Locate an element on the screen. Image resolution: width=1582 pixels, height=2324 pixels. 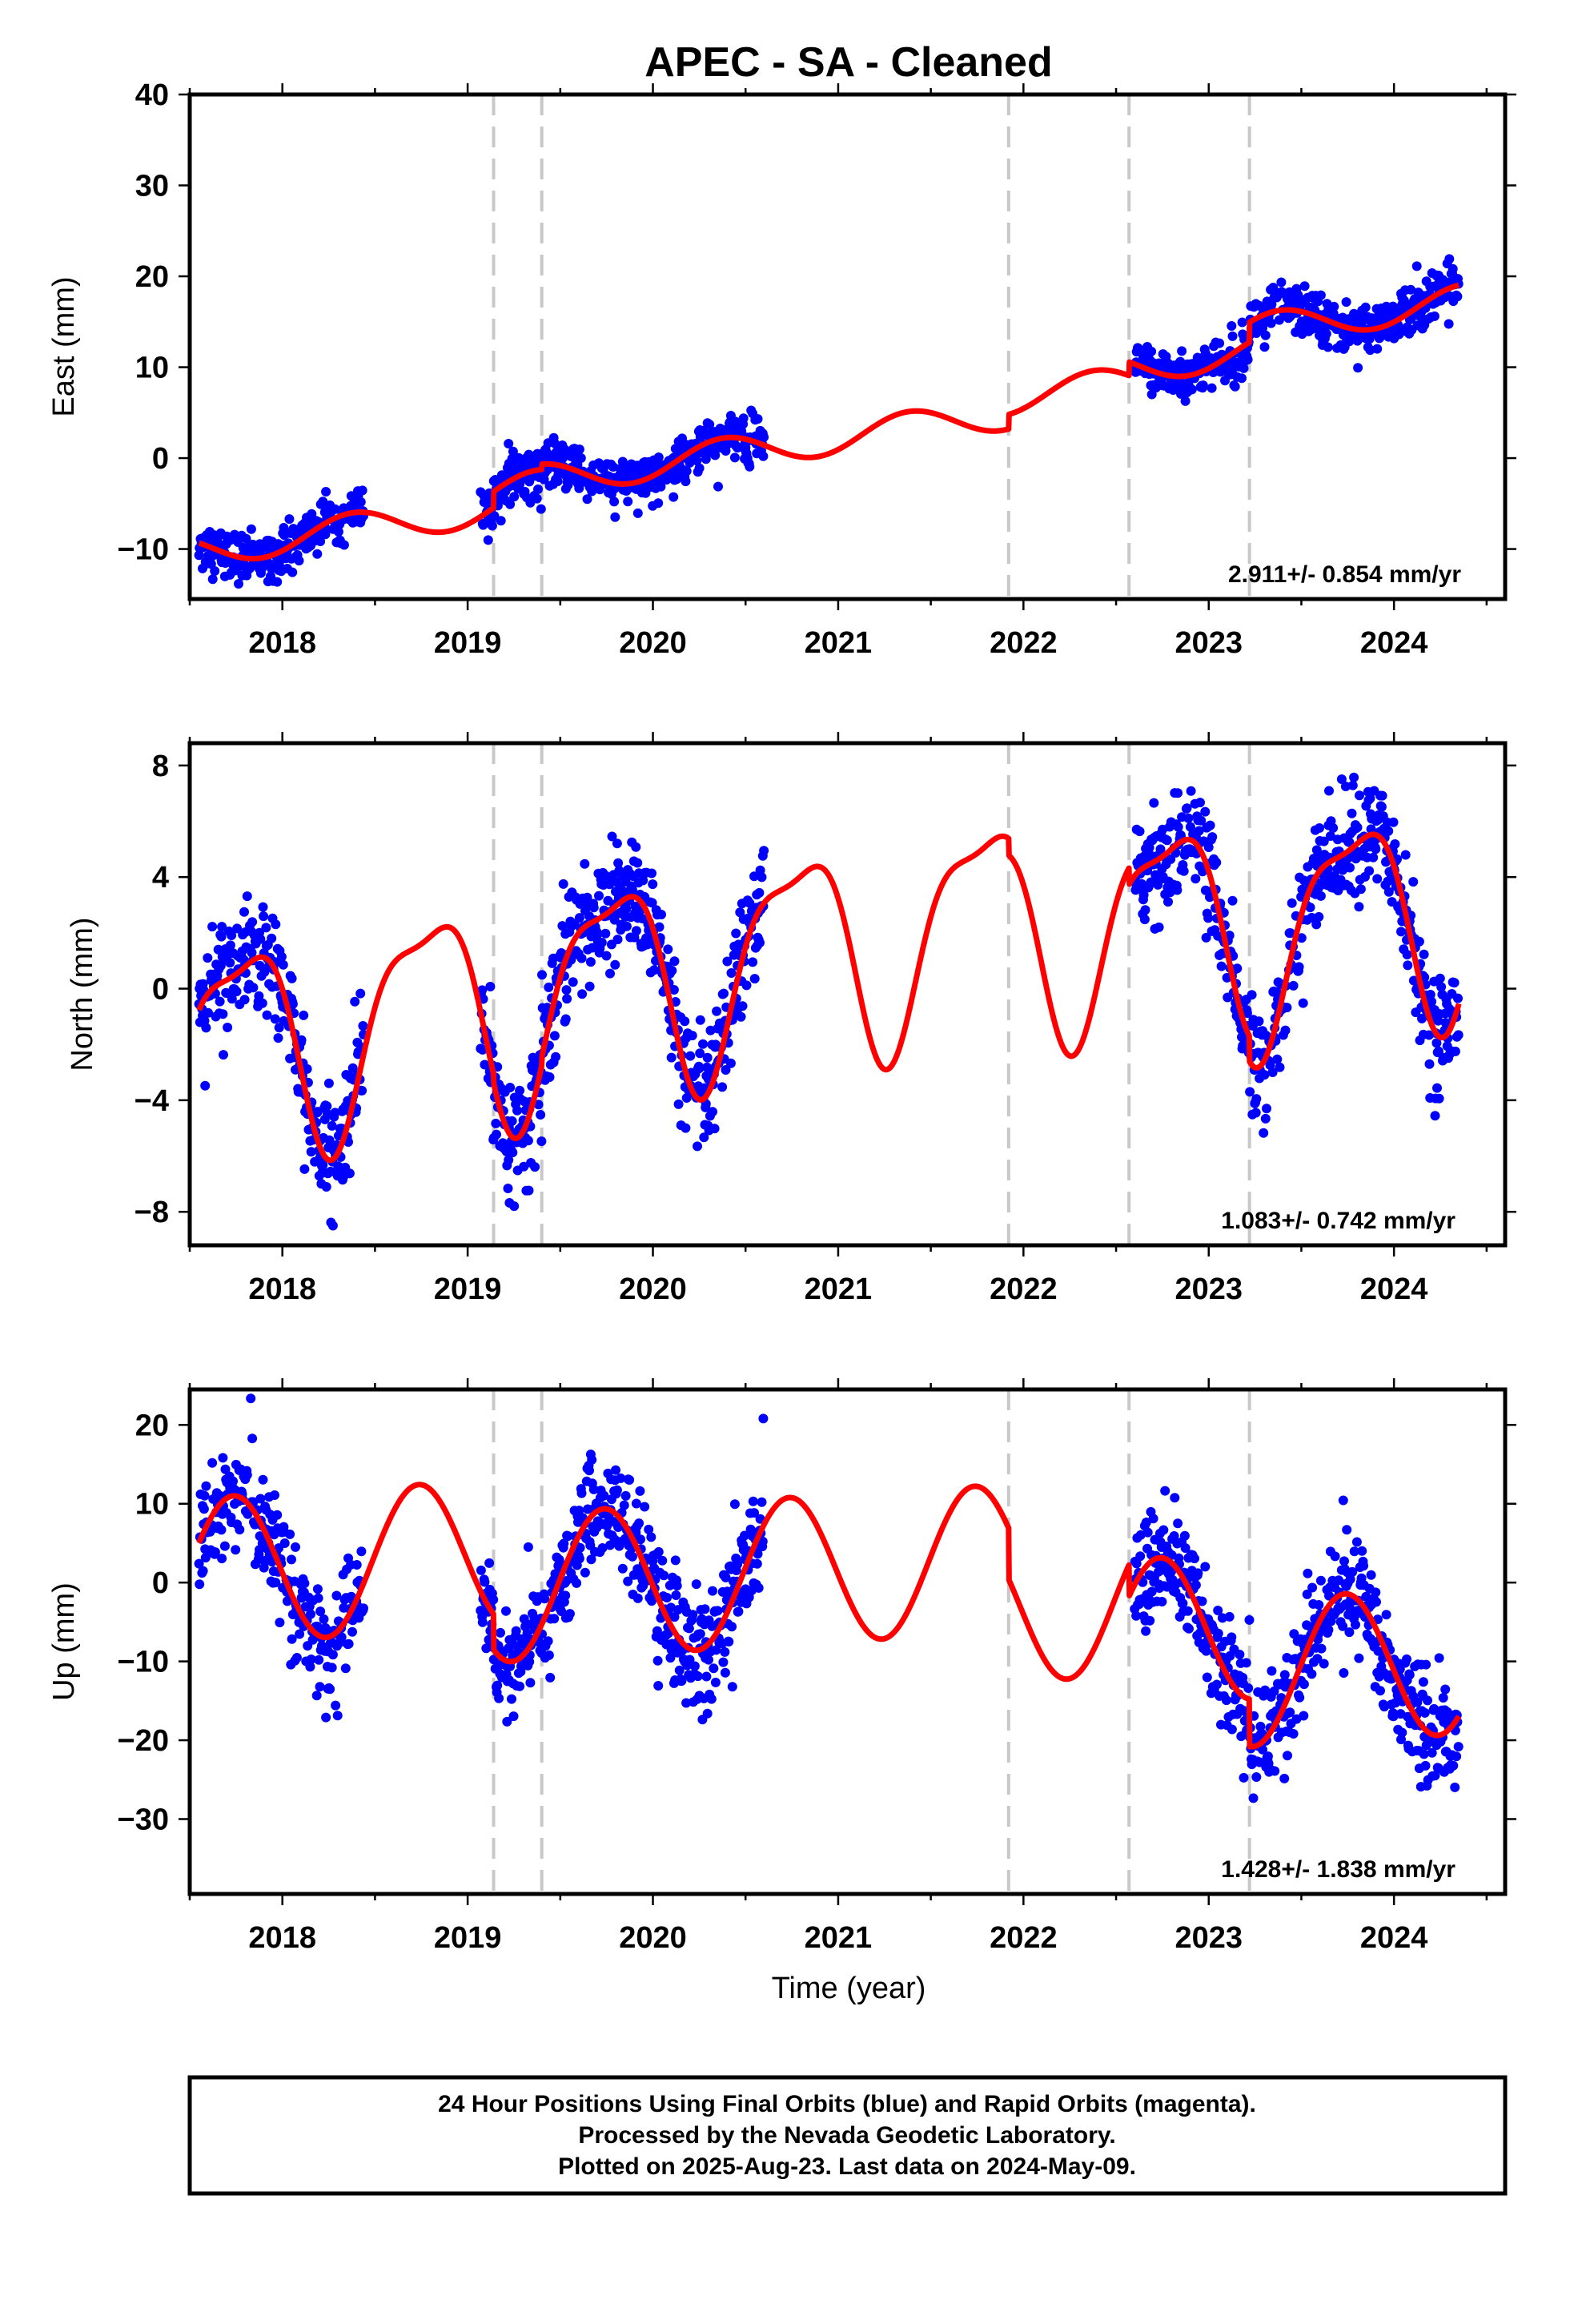
y-tick-label: 4 is located at coordinates (161, 878).